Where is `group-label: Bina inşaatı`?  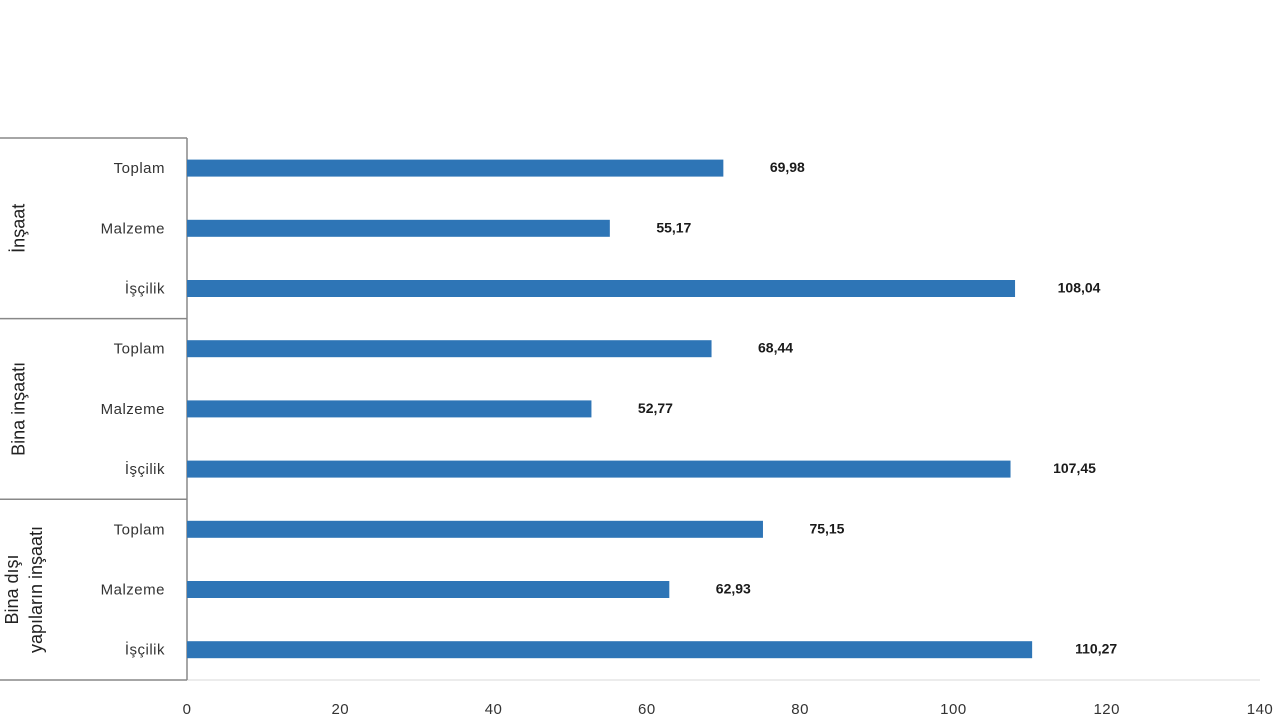
group-label: Bina inşaatı is located at coordinates (19, 409).